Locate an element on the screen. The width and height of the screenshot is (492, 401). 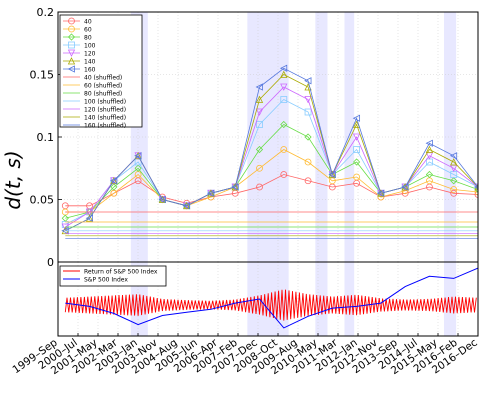
y-tick-label-0: 0 is located at coordinates (50, 262).